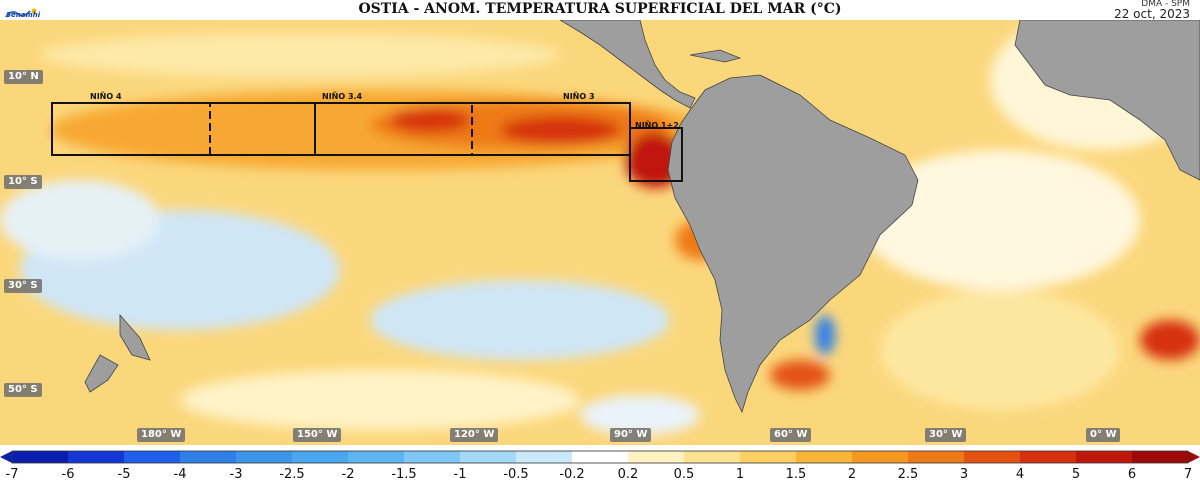  What do you see at coordinates (631, 435) in the screenshot?
I see `lon-label-90w: 90° W` at bounding box center [631, 435].